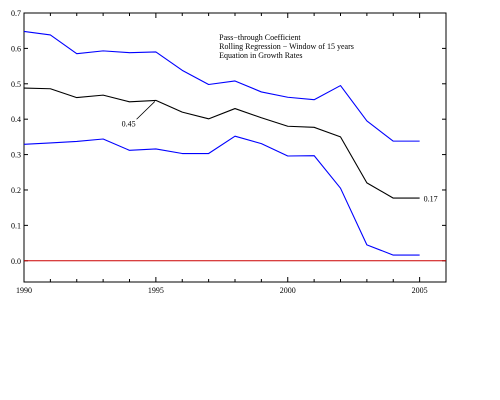  Describe the element at coordinates (16, 190) in the screenshot. I see `y-tick-label: 0.2` at that location.